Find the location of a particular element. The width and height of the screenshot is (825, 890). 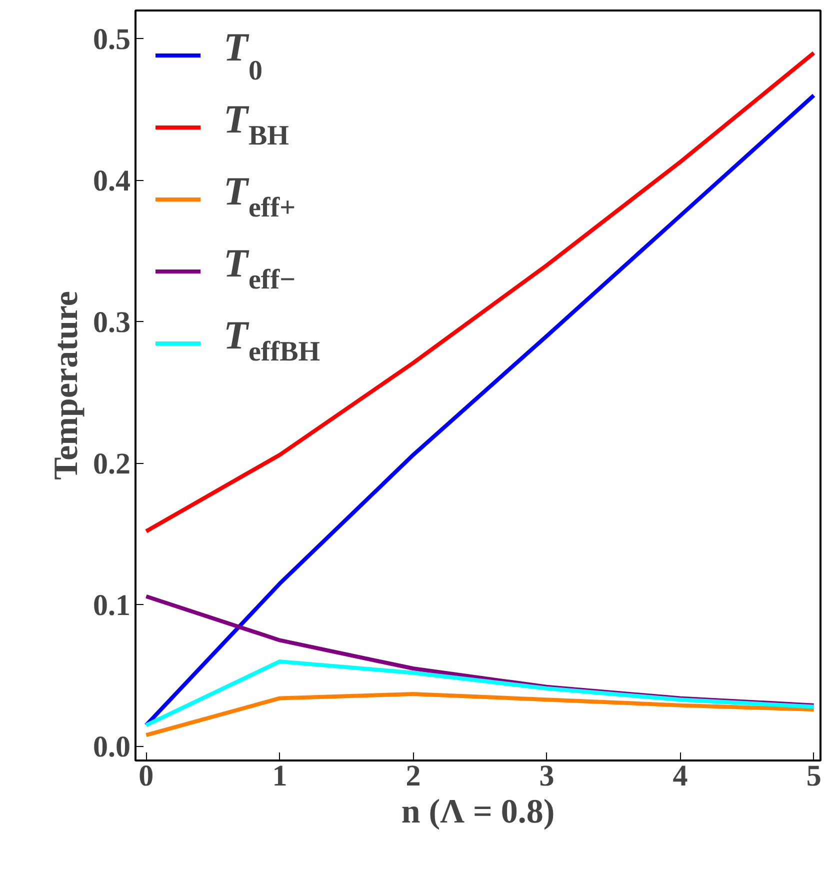

x-tick-label: 0 is located at coordinates (146, 776).